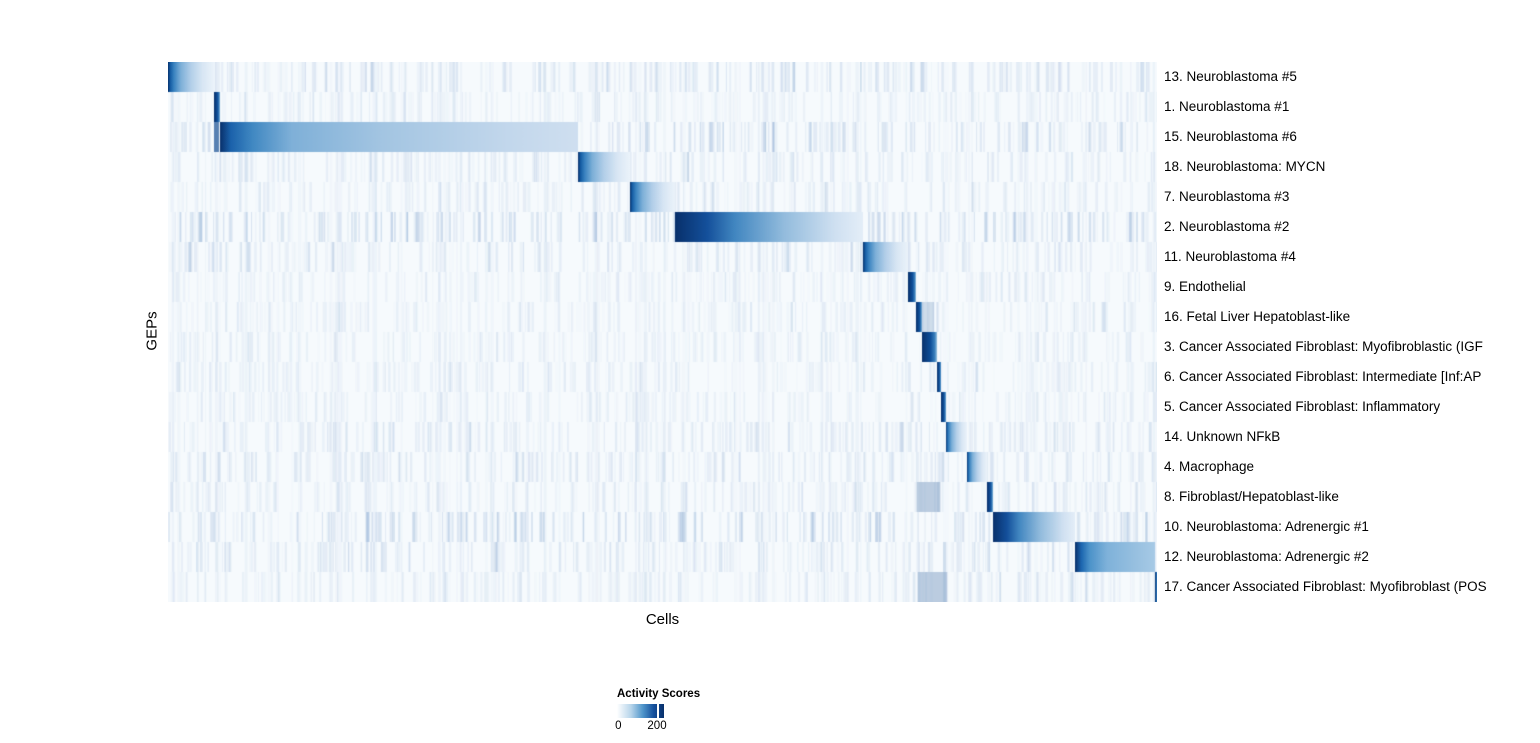  I want to click on row-label: 9. Endothelial, so click(1205, 286).